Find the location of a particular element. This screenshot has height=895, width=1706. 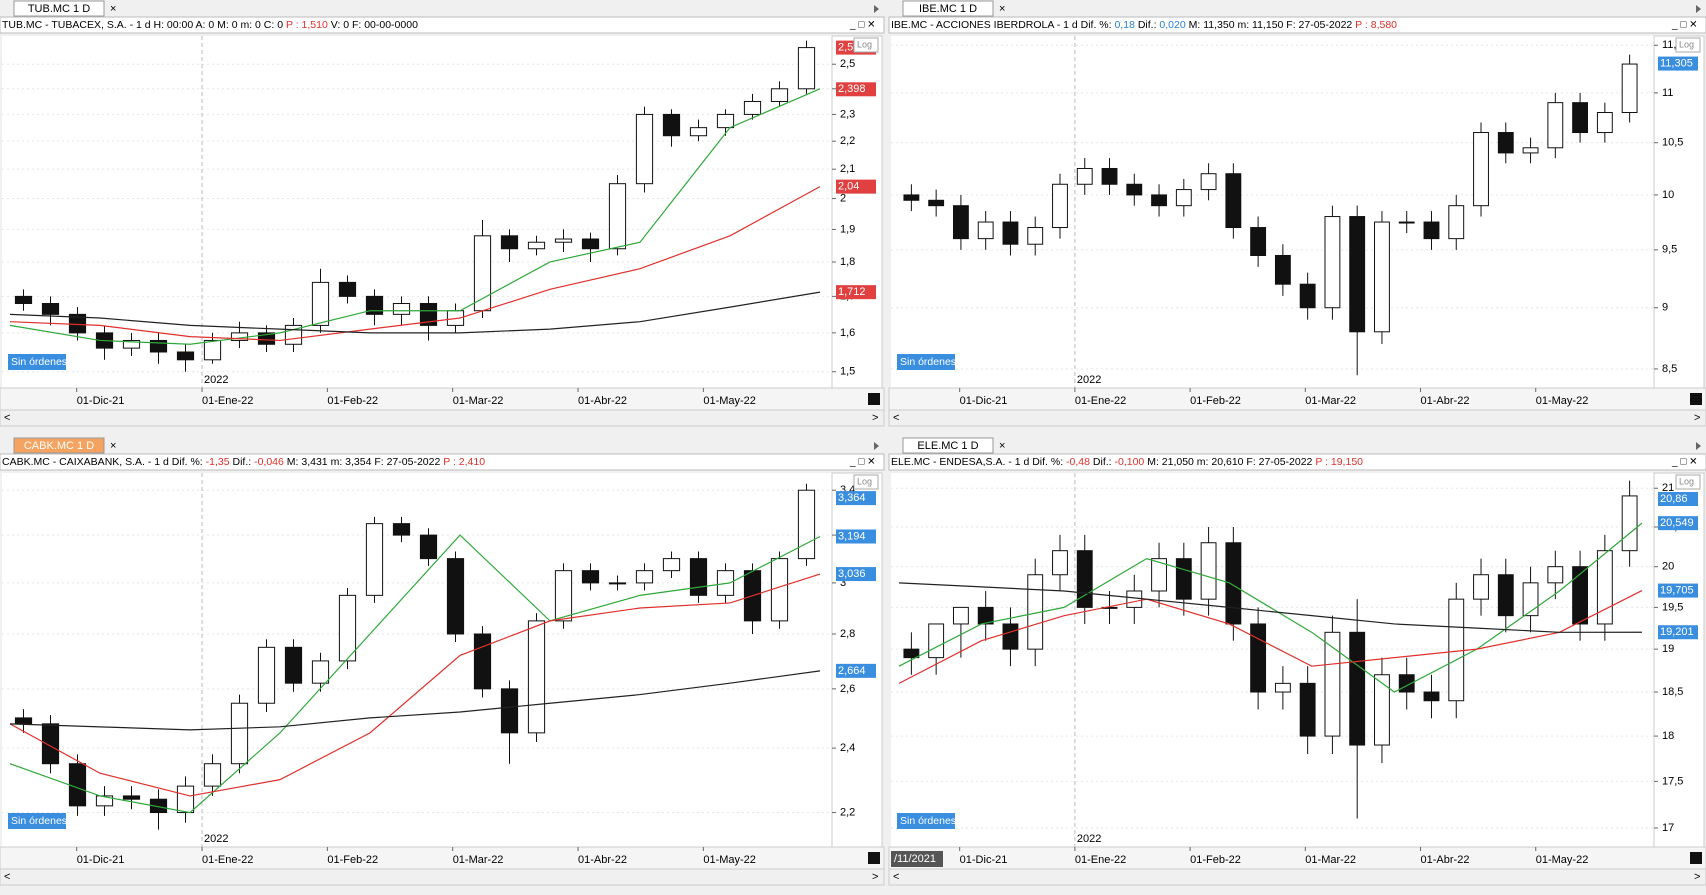

y-tick-label: 1,9 is located at coordinates (847, 229).